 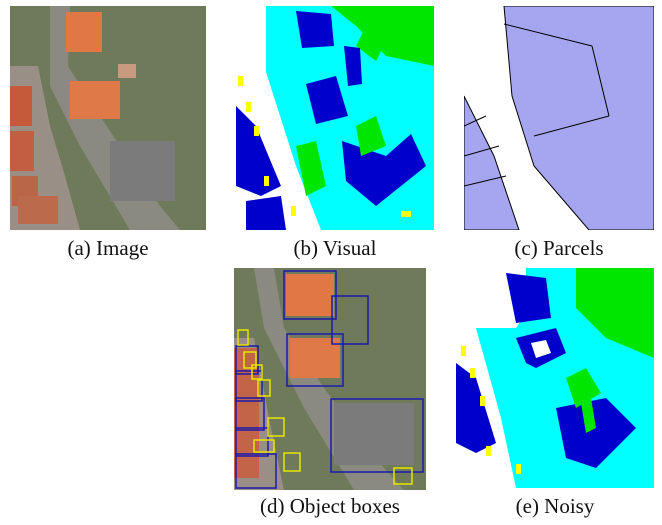 I want to click on panel-object-boxes, so click(x=330, y=379).